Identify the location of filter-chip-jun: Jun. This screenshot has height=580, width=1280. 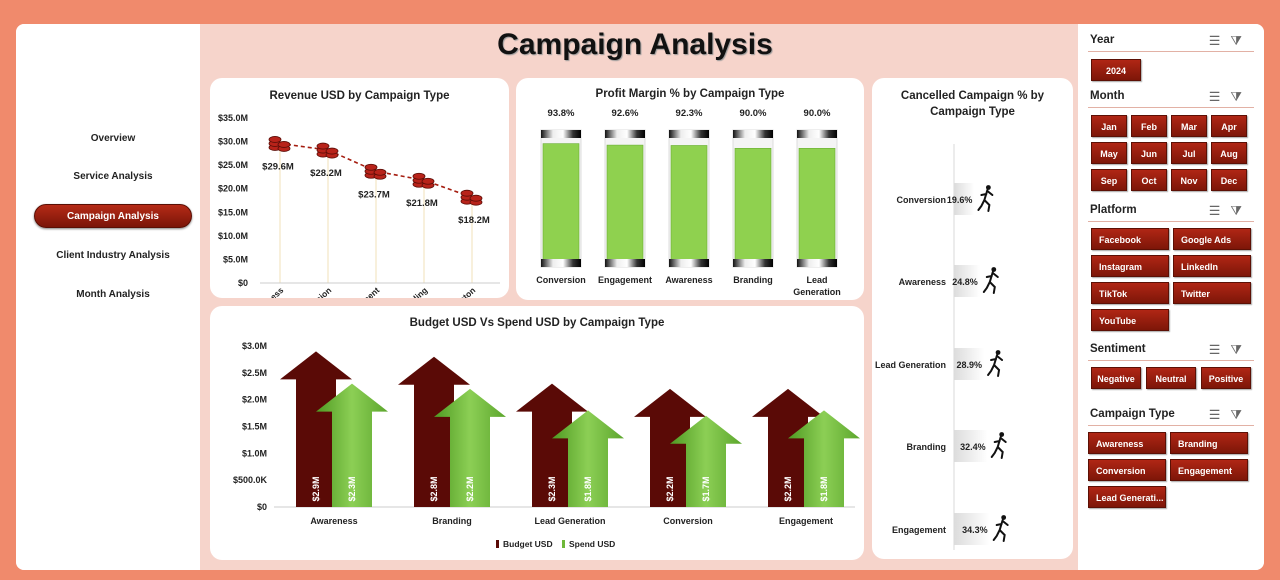
(1149, 153).